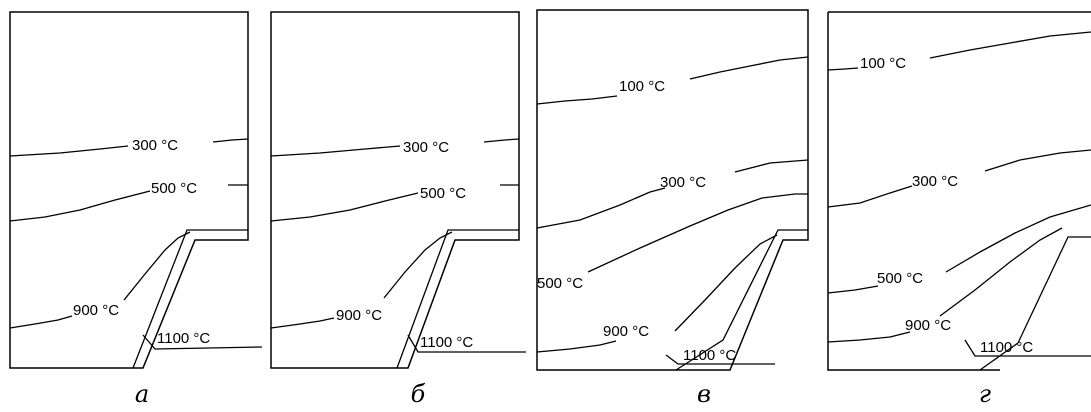 This screenshot has height=412, width=1091. What do you see at coordinates (749, 68) in the screenshot?
I see `panel-c-isotherm-100-tail` at bounding box center [749, 68].